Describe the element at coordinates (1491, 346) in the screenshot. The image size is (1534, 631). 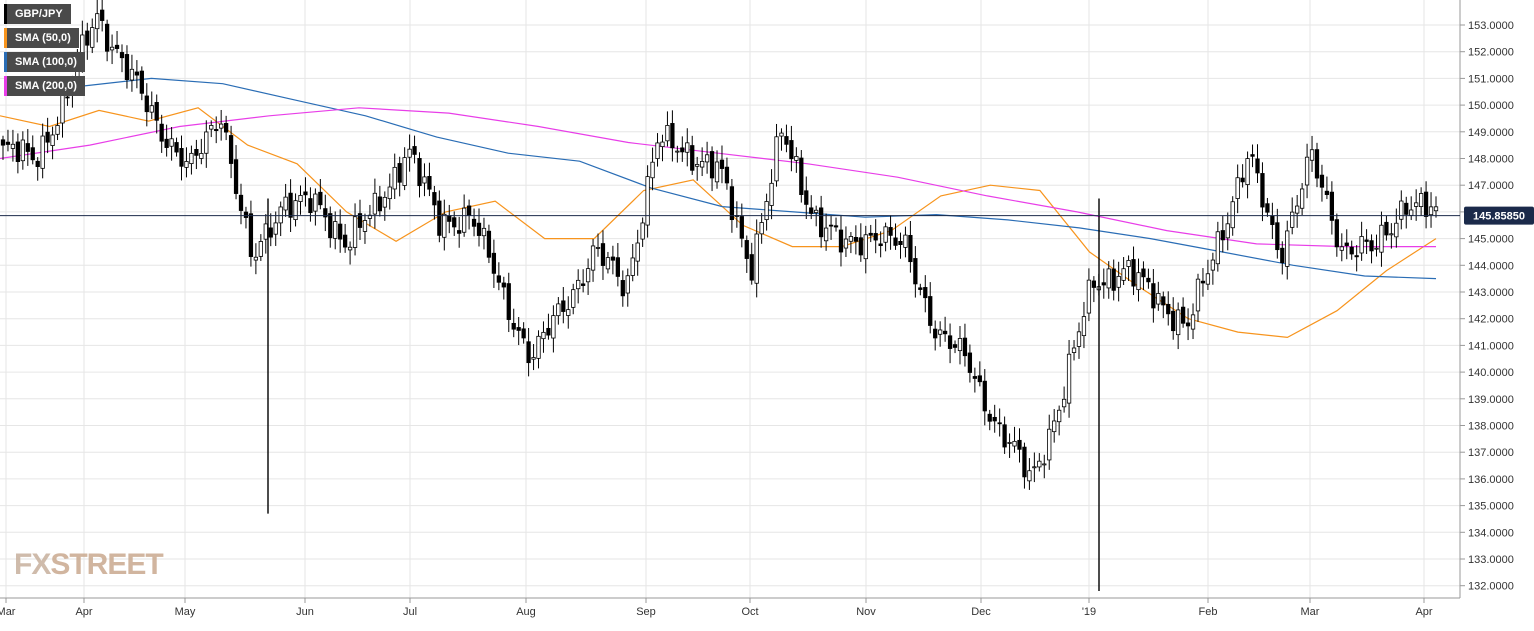
I see `y-tick-label: 141.0000` at that location.